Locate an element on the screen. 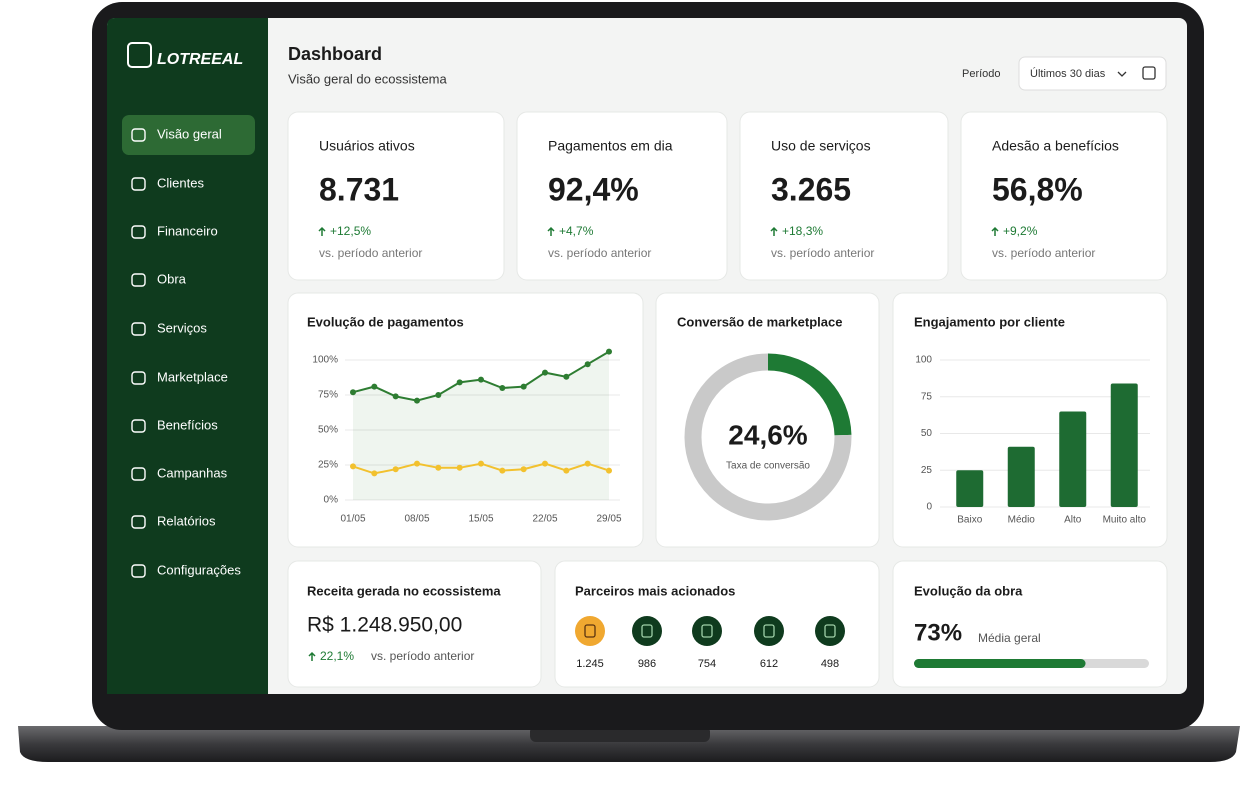 This screenshot has width=1248, height=785. y-tick-label: 100% is located at coordinates (325, 360).